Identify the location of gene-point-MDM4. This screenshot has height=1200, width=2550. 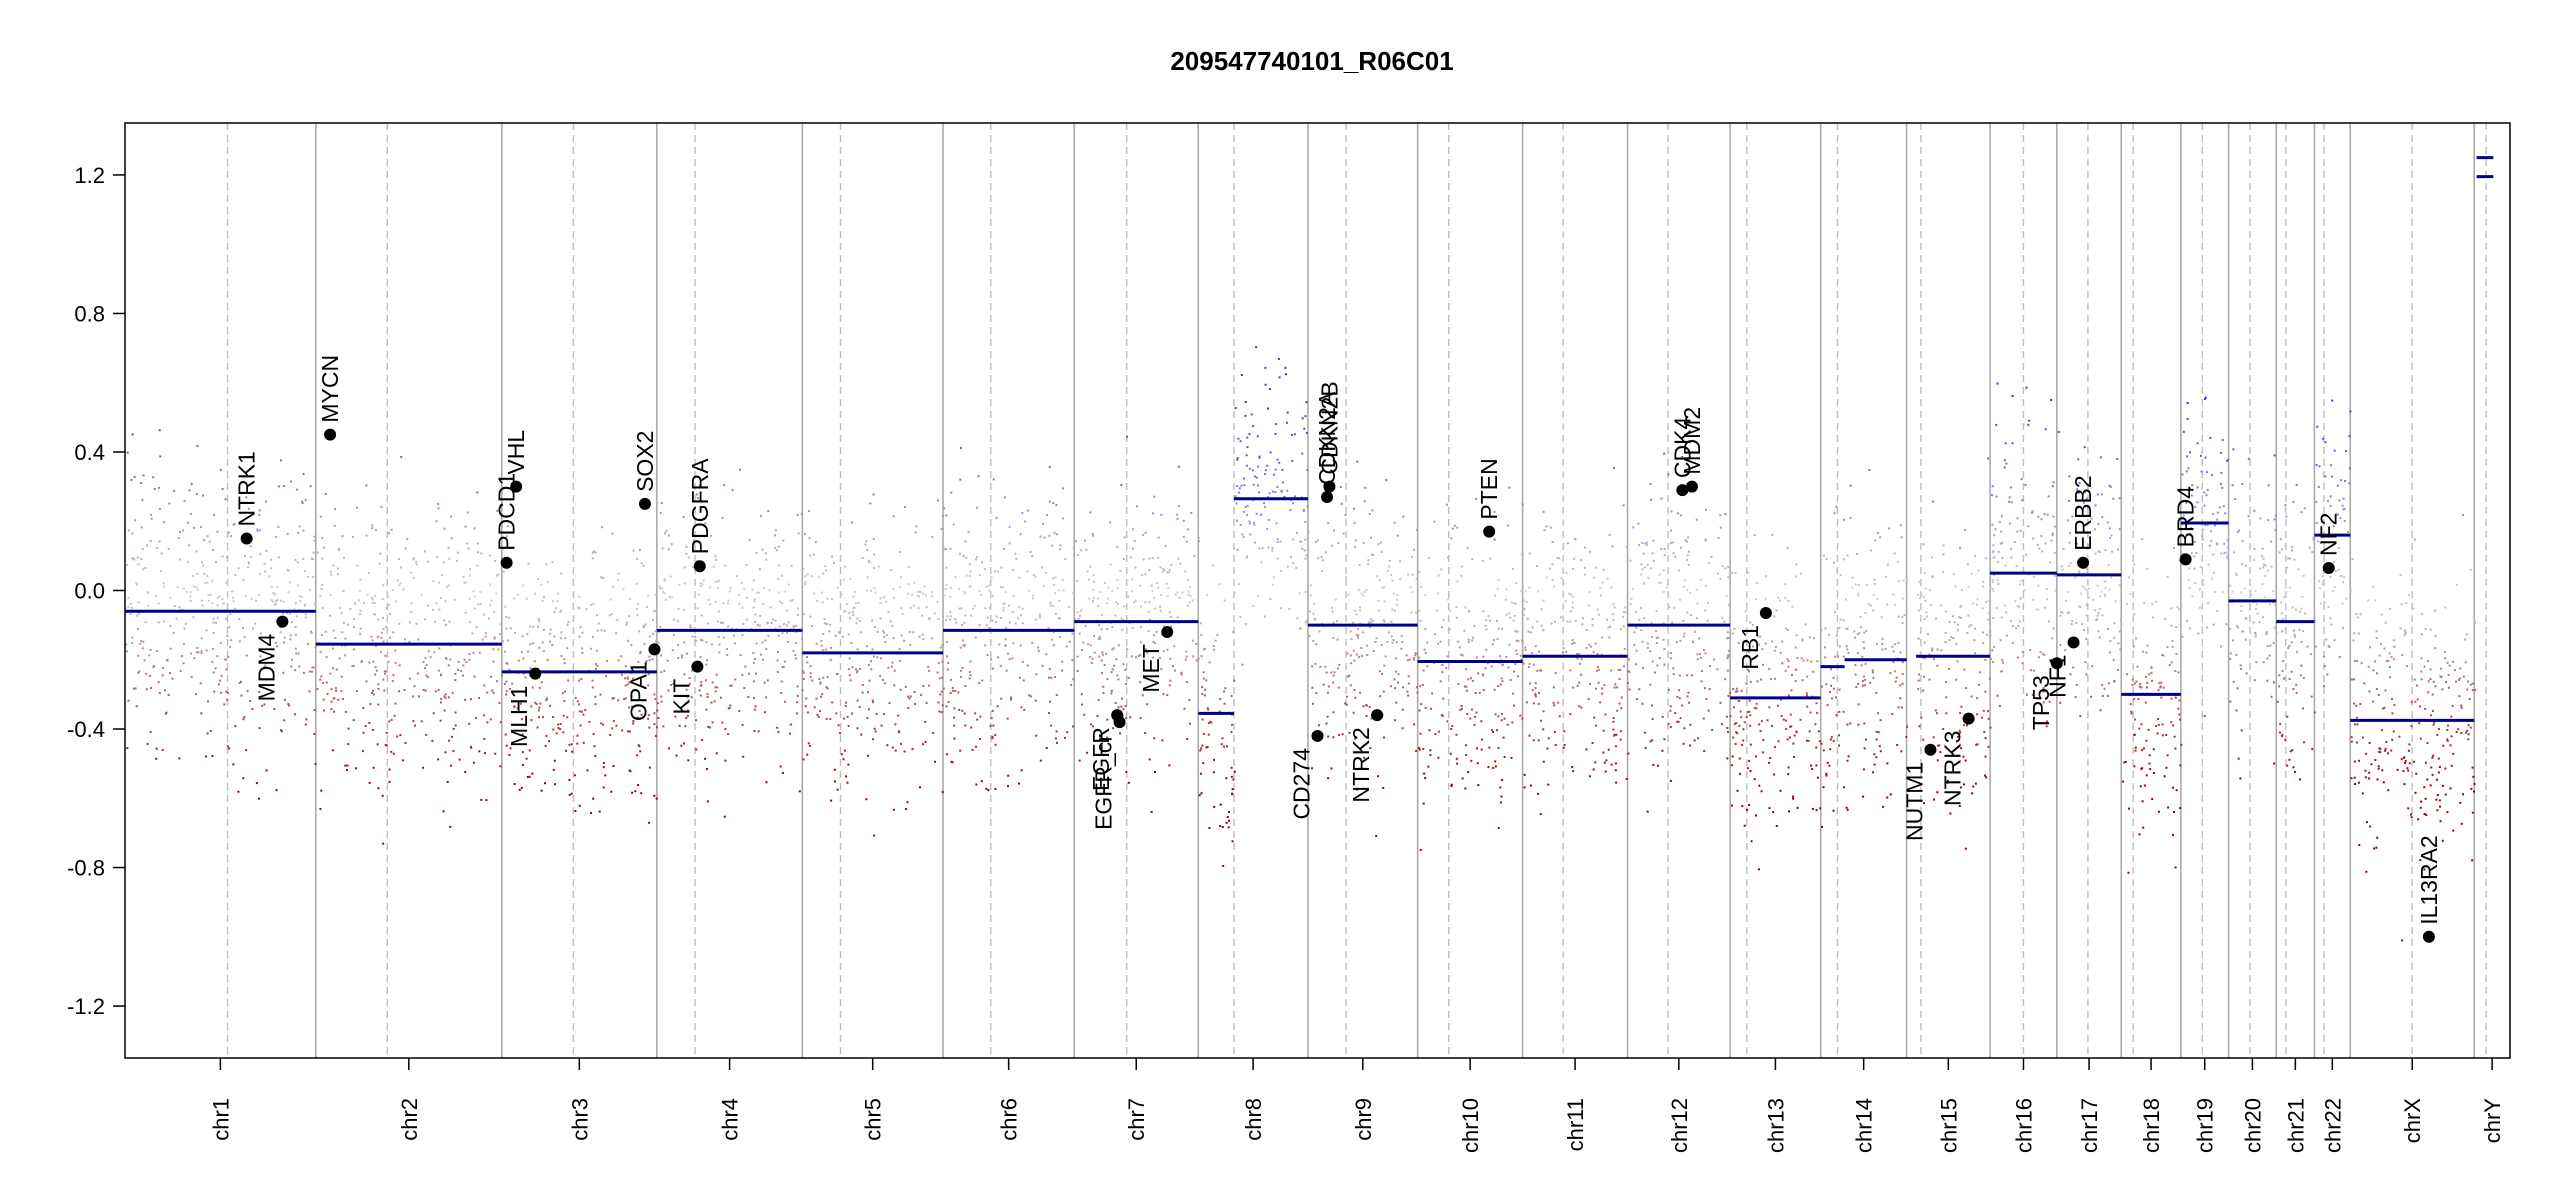
(282, 621).